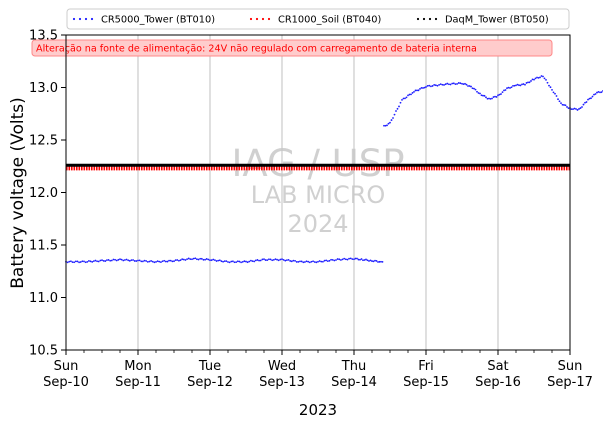  What do you see at coordinates (282, 366) in the screenshot?
I see `x-tick-day-label: Wed` at bounding box center [282, 366].